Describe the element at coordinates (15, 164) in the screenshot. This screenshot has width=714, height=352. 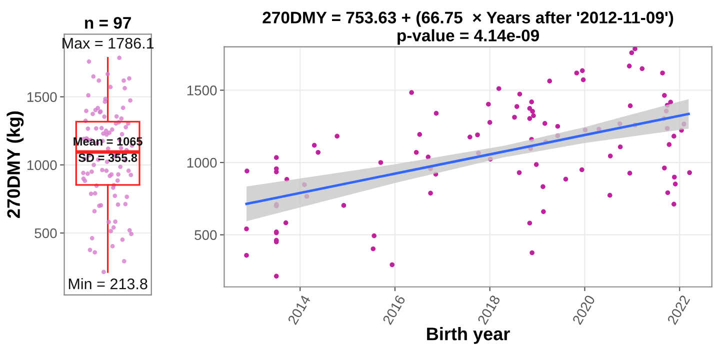
I see `y-axis-title: 270DMY (kg)` at that location.